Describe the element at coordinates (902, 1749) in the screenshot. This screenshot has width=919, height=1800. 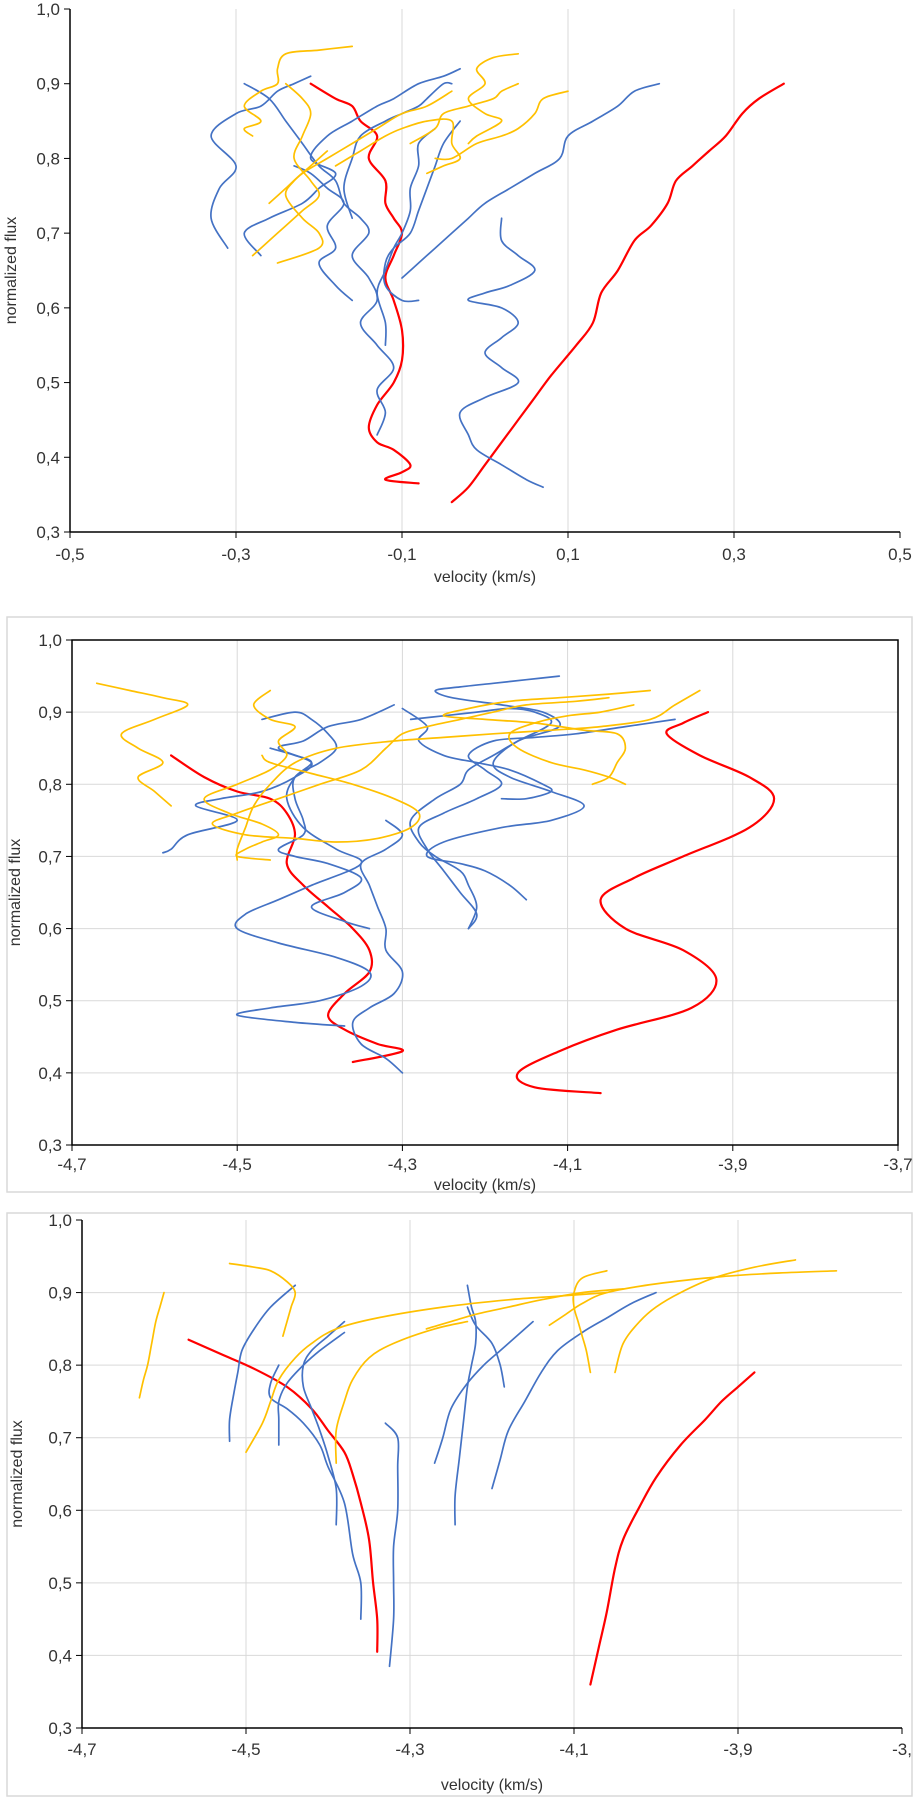
I see `x-tick-label: -3,` at that location.